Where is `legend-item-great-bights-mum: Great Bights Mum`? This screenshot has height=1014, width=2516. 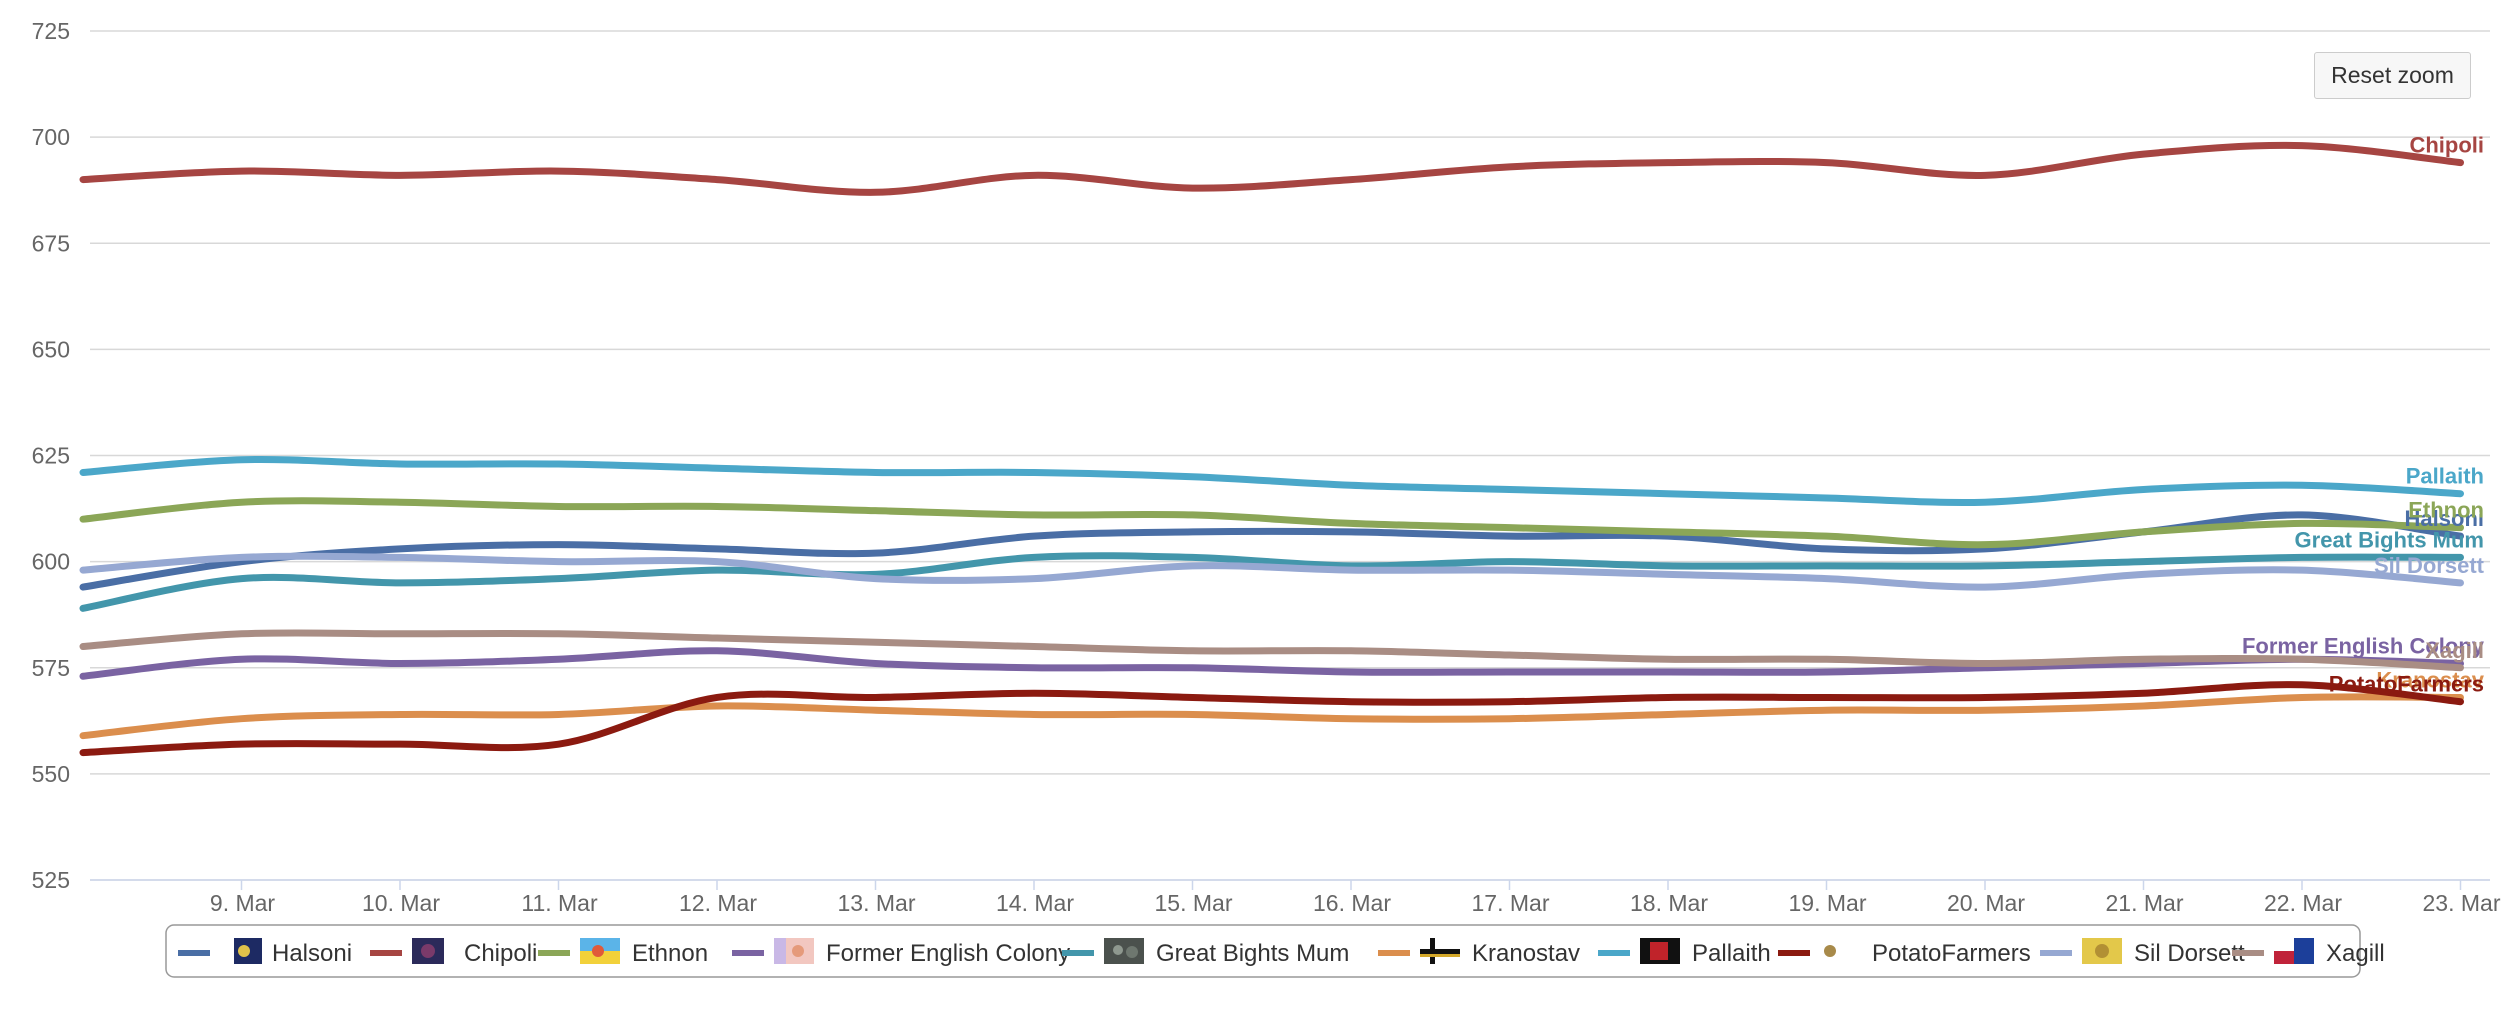
legend-item-great-bights-mum: Great Bights Mum is located at coordinates (1205, 952).